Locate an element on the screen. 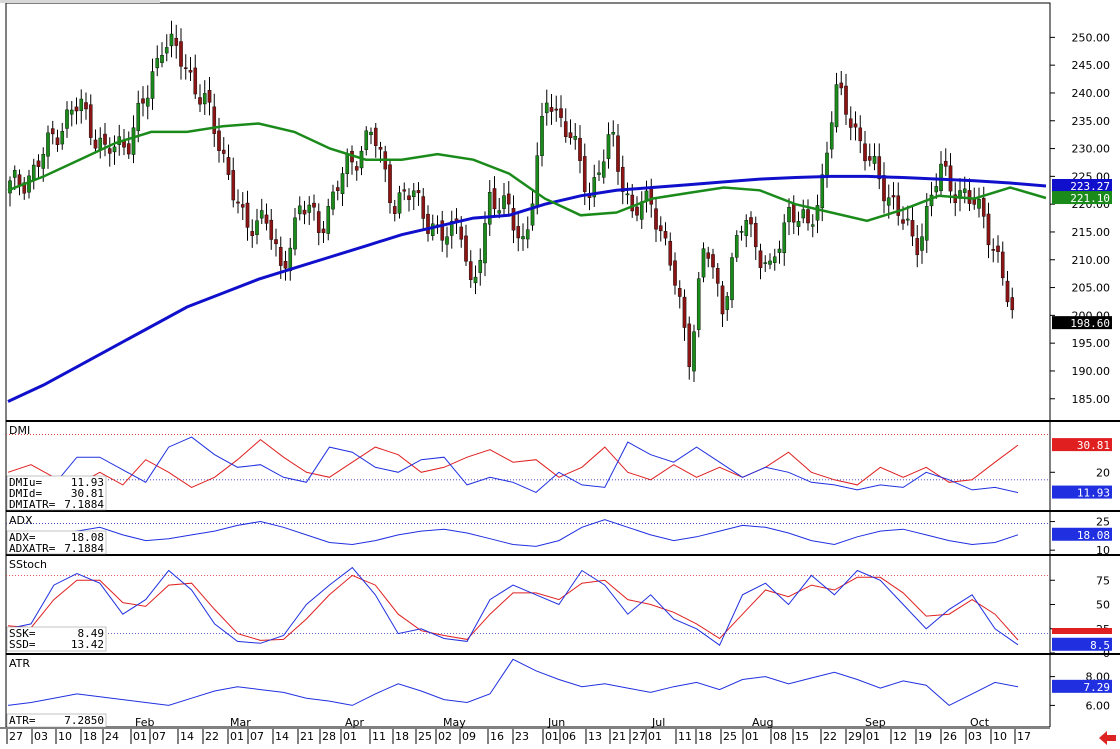  month-label: Sep is located at coordinates (875, 722).